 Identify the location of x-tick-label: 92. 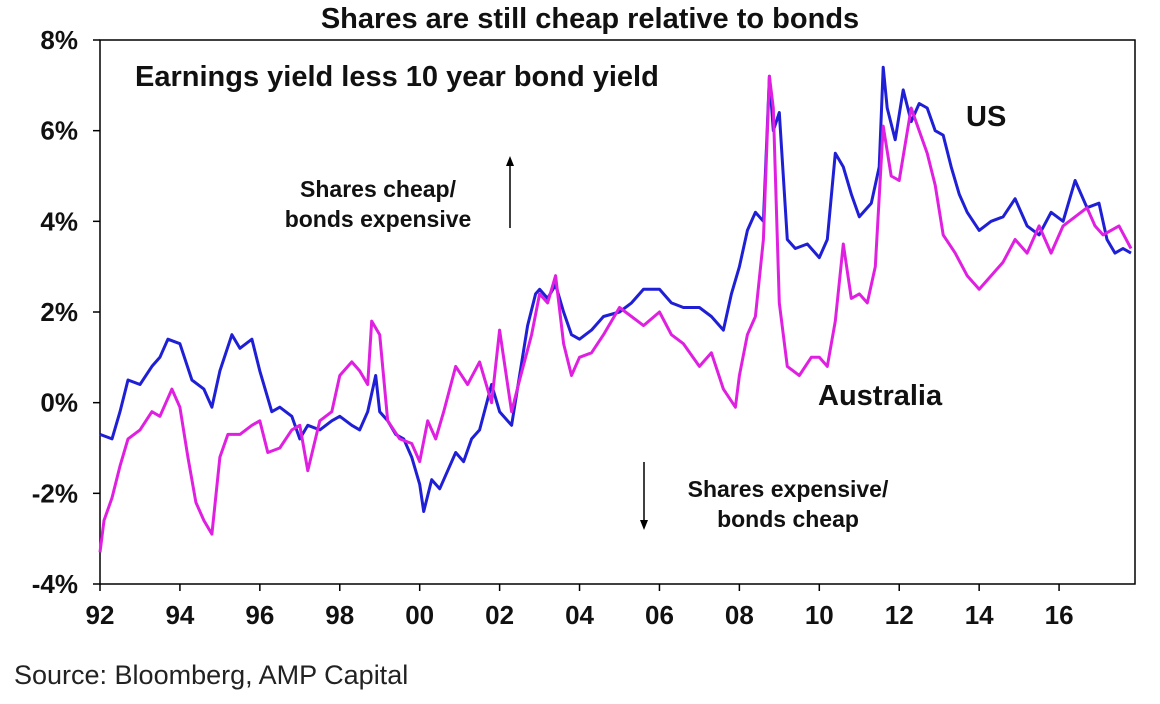
(100, 615).